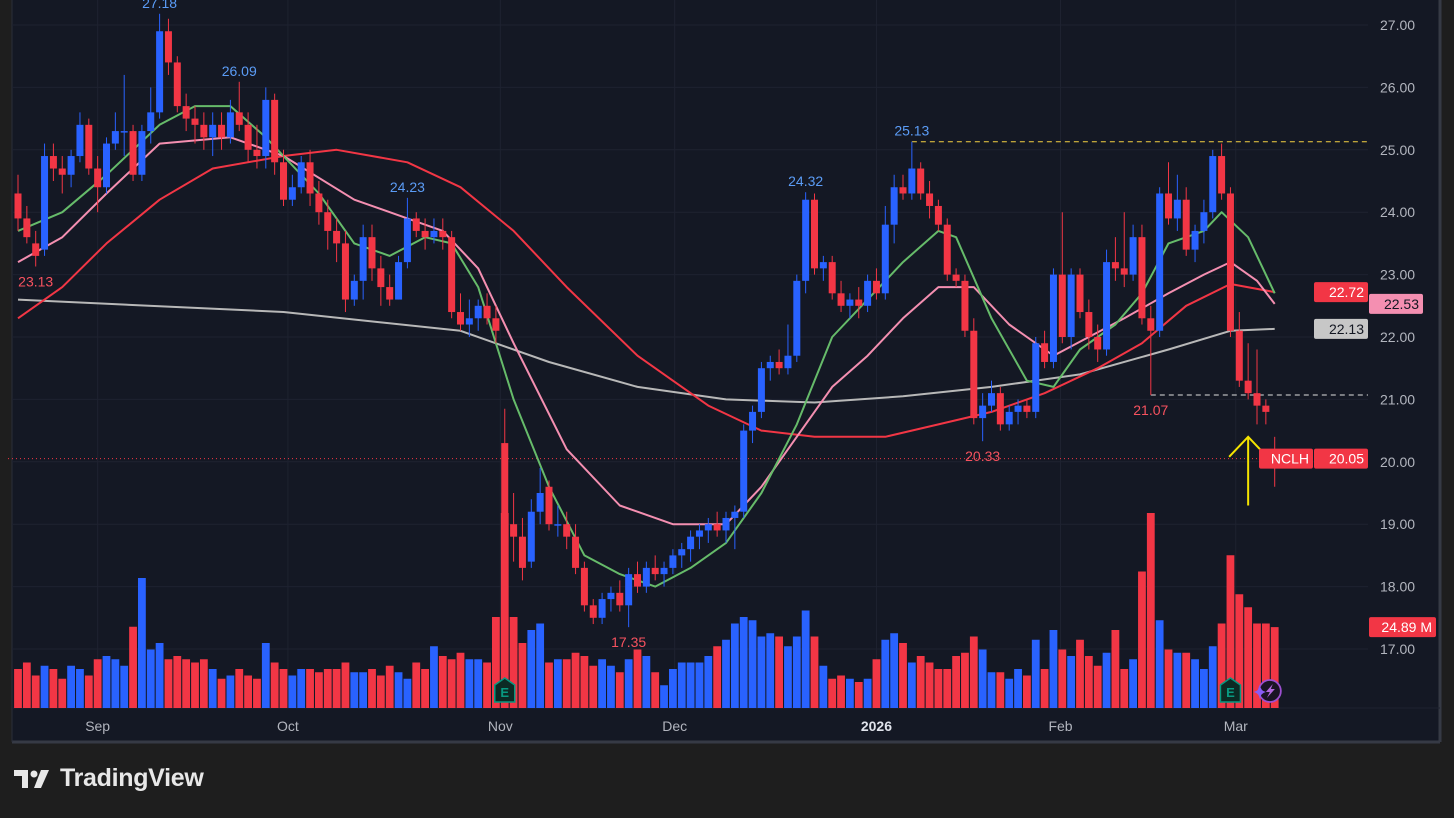 The width and height of the screenshot is (1454, 818). Describe the element at coordinates (1406, 627) in the screenshot. I see `last-volume-badge-text: 24.89 M` at that location.